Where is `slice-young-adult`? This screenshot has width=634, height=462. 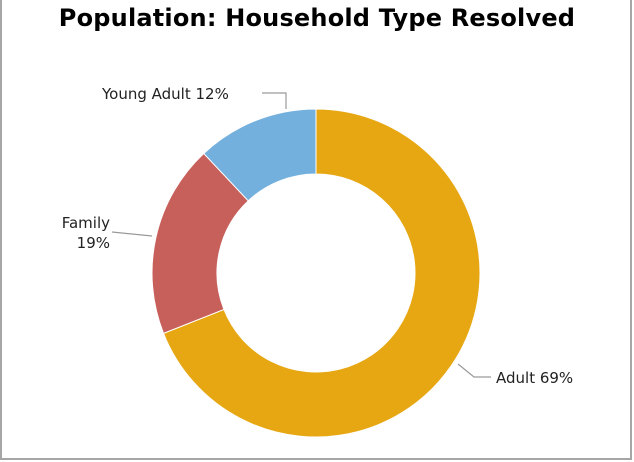
slice-young-adult is located at coordinates (260, 155).